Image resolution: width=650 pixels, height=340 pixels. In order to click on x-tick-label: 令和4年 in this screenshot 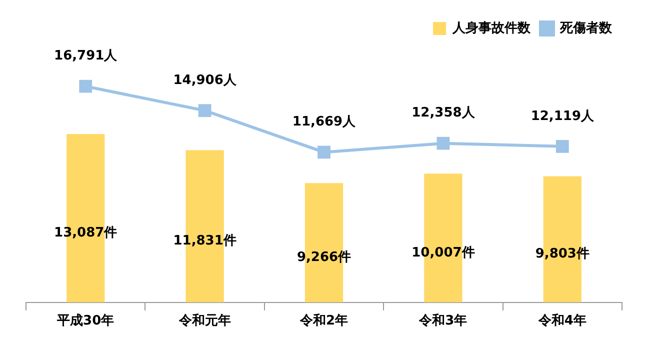, I will do `click(561, 320)`.